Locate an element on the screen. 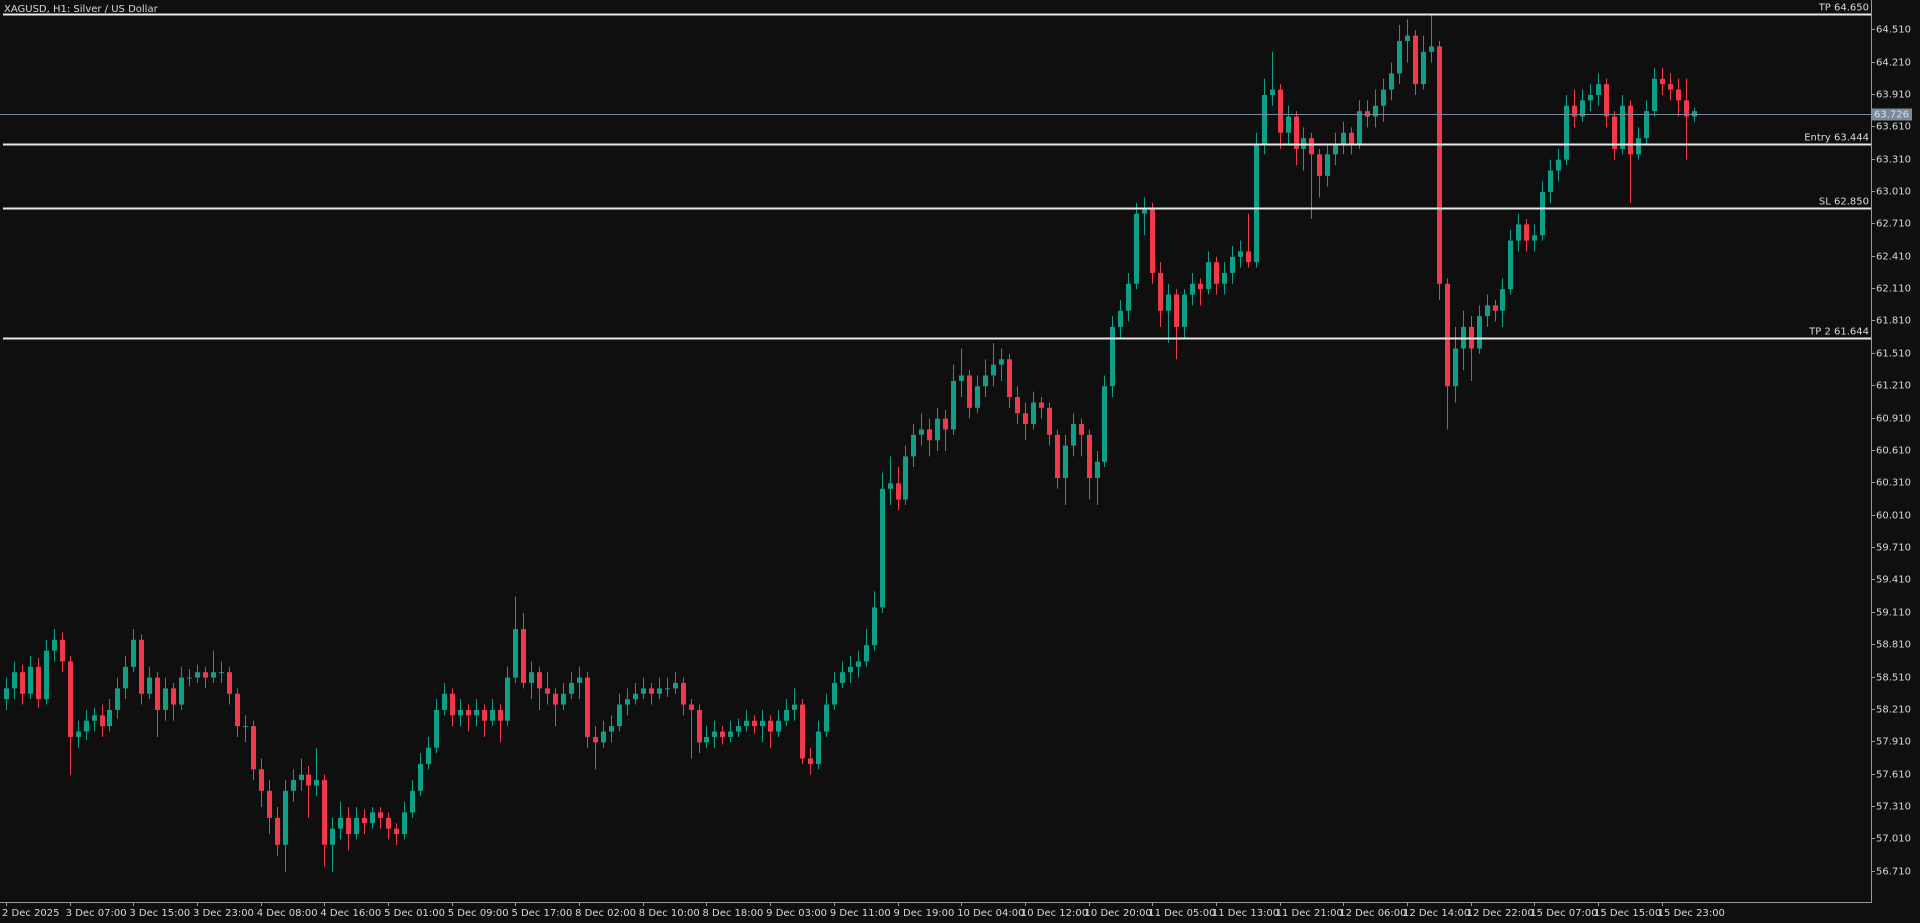 The height and width of the screenshot is (923, 1920). level-label: TP 2 61.644 is located at coordinates (1838, 332).